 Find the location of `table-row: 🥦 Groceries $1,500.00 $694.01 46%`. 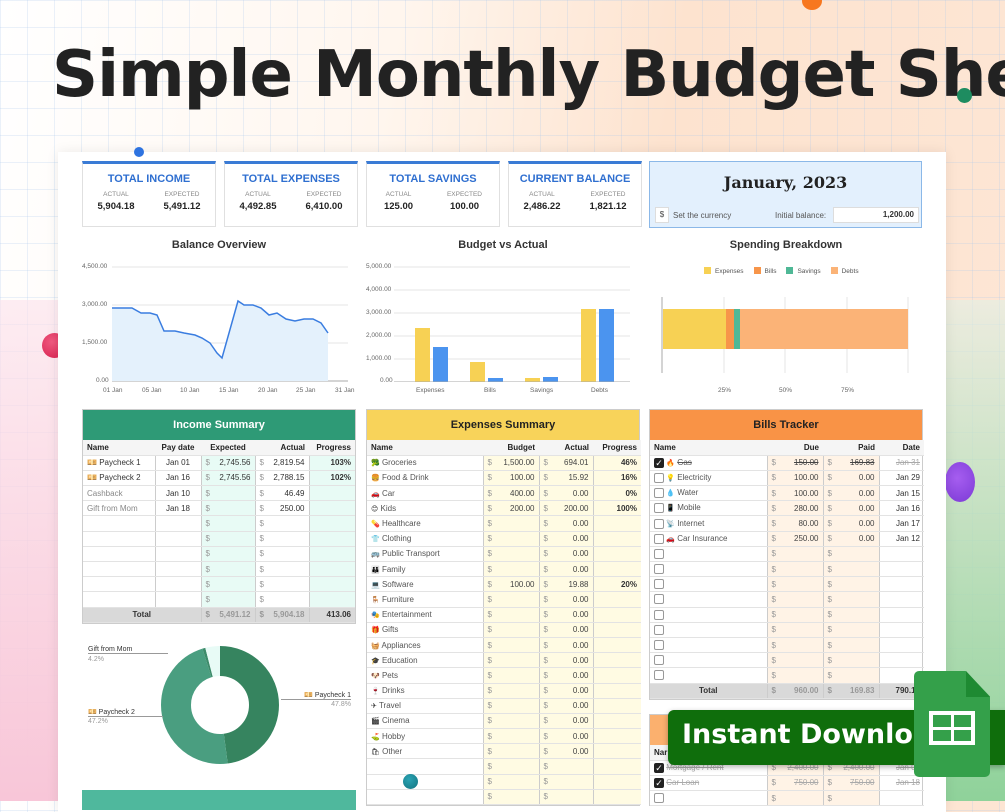

table-row: 🥦 Groceries $1,500.00 $694.01 46% is located at coordinates (504, 463).